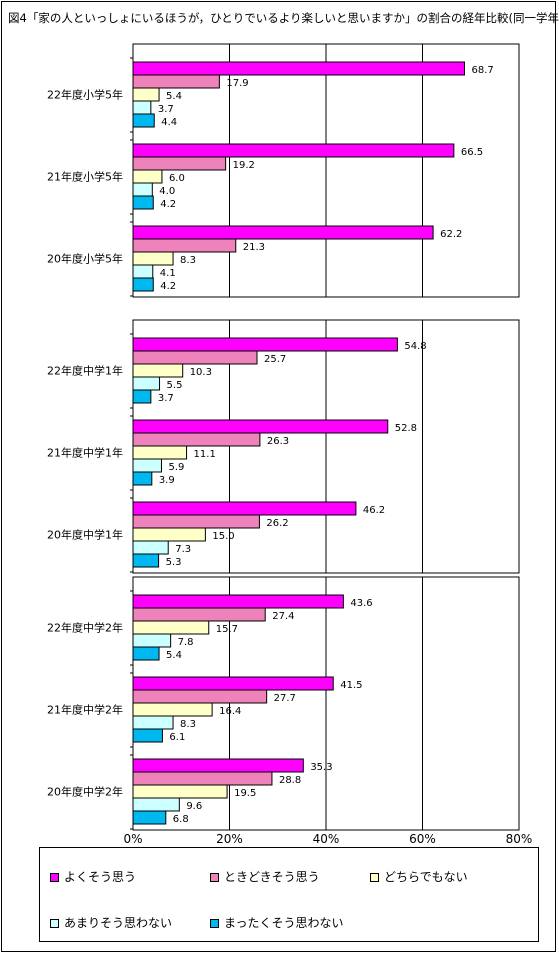  I want to click on data-label: 43.6, so click(361, 603).